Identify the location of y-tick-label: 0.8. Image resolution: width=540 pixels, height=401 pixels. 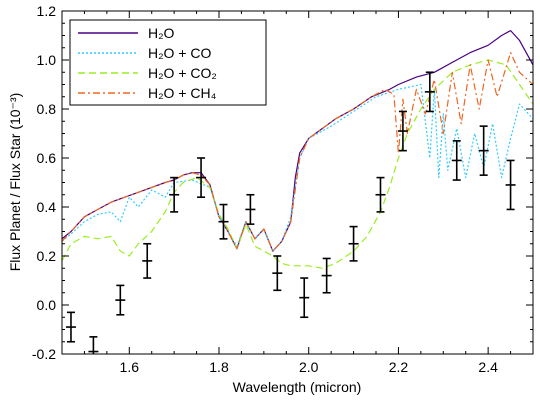
(47, 109).